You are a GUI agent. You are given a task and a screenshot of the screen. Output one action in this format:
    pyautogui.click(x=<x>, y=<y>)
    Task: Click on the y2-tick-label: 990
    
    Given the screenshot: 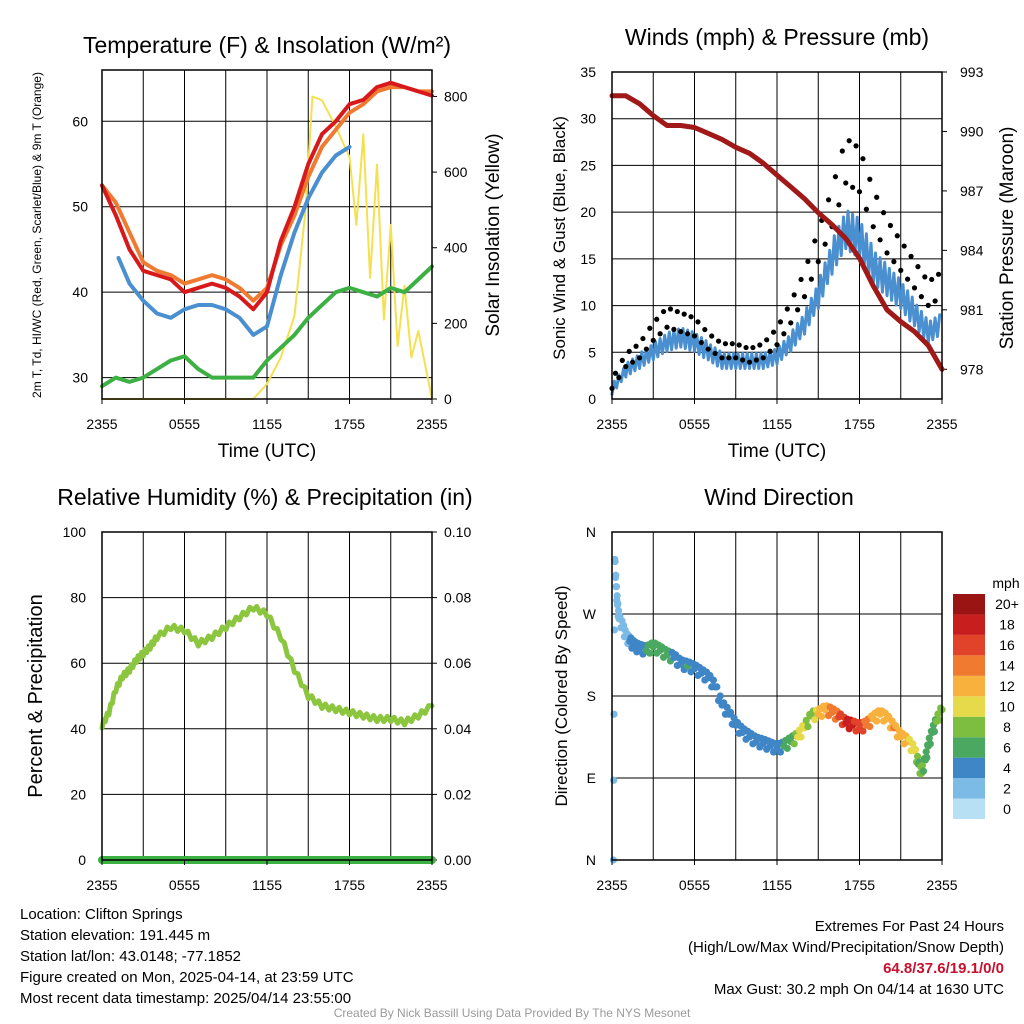 What is the action you would take?
    pyautogui.click(x=972, y=131)
    